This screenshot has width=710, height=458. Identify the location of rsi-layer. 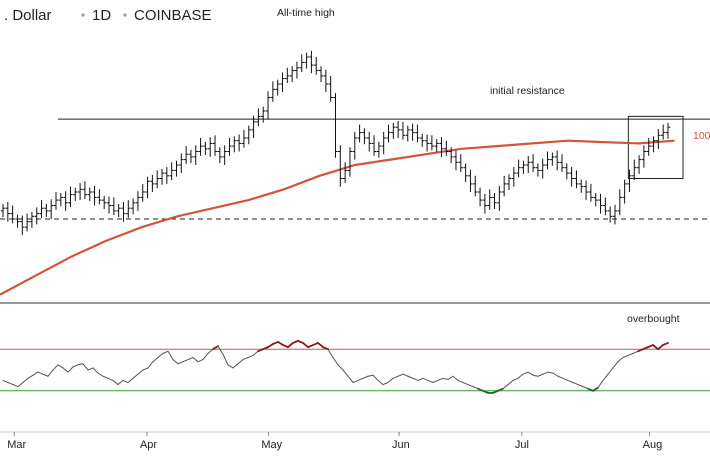
(335, 366).